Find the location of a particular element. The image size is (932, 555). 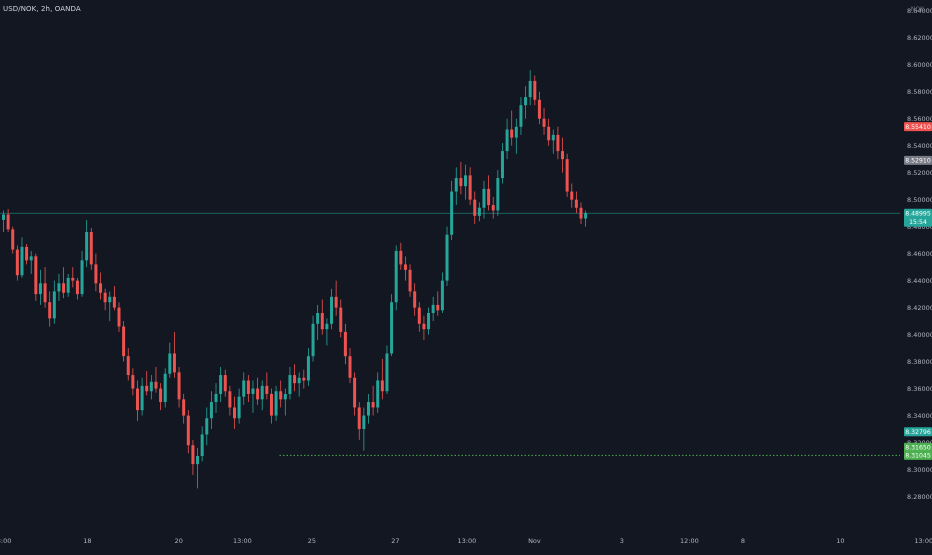

x-tick-label: 12:00 is located at coordinates (689, 541).